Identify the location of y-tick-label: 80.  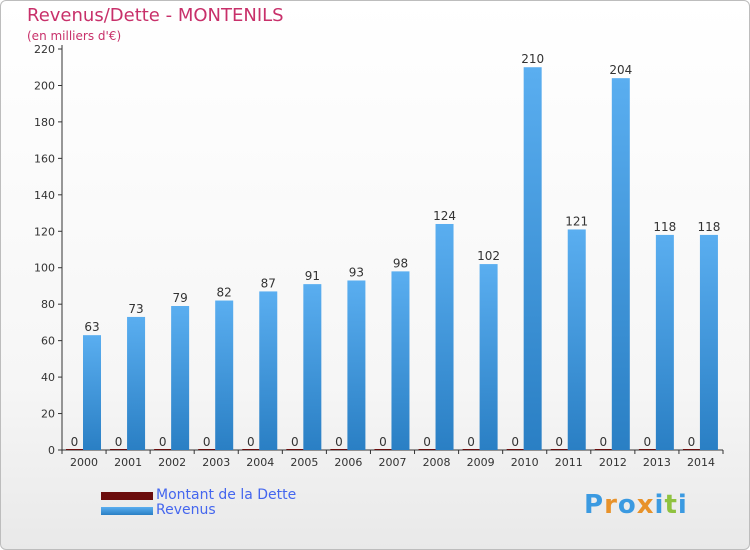
(48, 304).